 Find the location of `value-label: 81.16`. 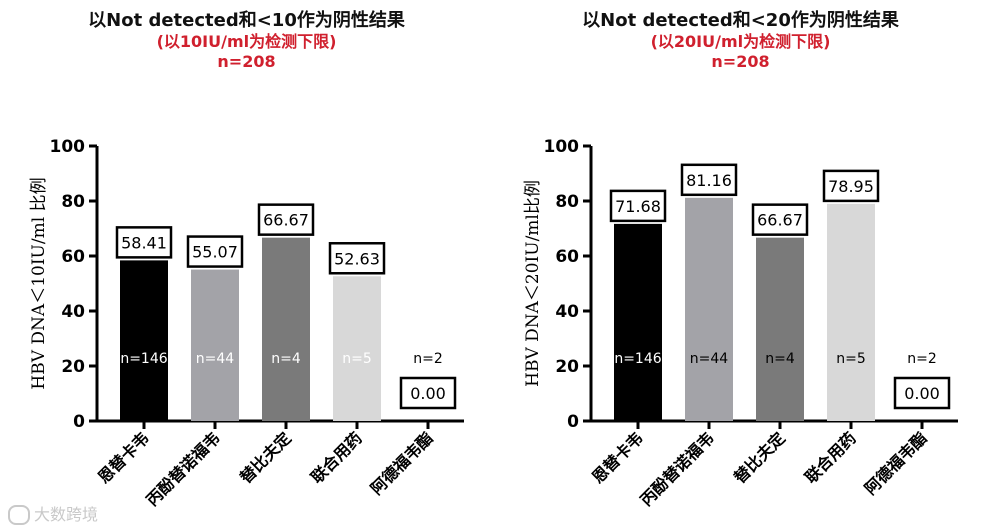

value-label: 81.16 is located at coordinates (709, 180).